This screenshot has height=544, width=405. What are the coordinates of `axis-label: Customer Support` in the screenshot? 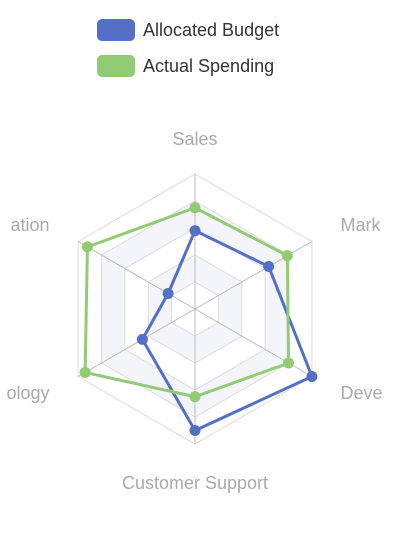 It's located at (195, 483).